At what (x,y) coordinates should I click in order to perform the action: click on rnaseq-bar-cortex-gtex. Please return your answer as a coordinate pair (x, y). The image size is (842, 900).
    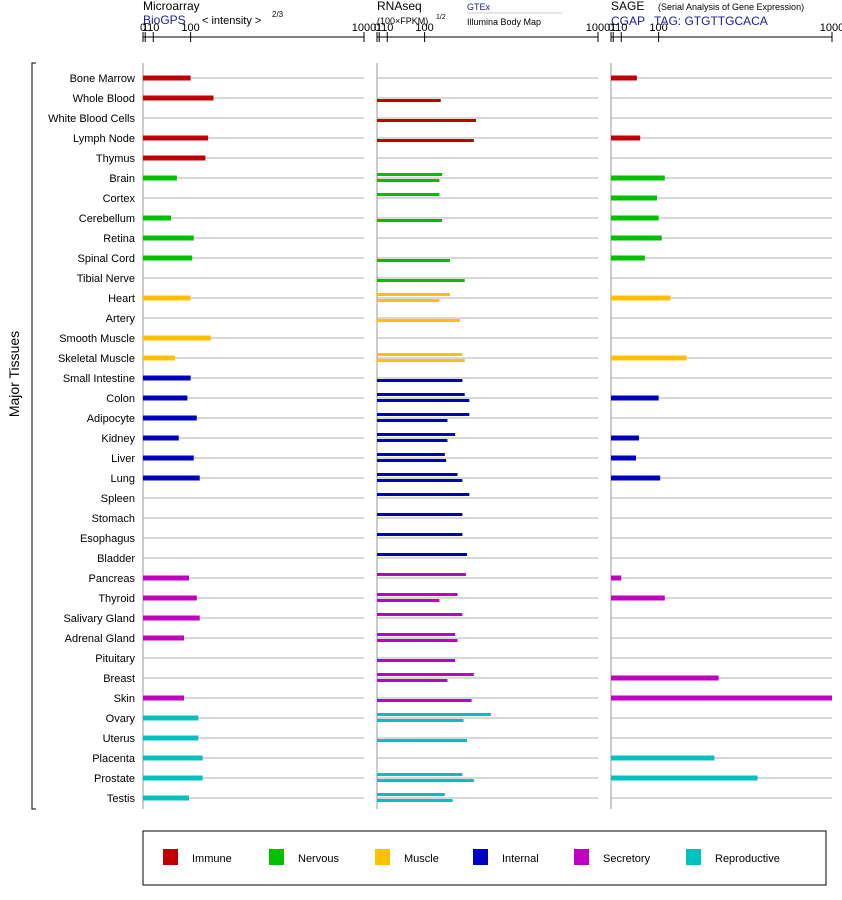
    Looking at the image, I should click on (408, 194).